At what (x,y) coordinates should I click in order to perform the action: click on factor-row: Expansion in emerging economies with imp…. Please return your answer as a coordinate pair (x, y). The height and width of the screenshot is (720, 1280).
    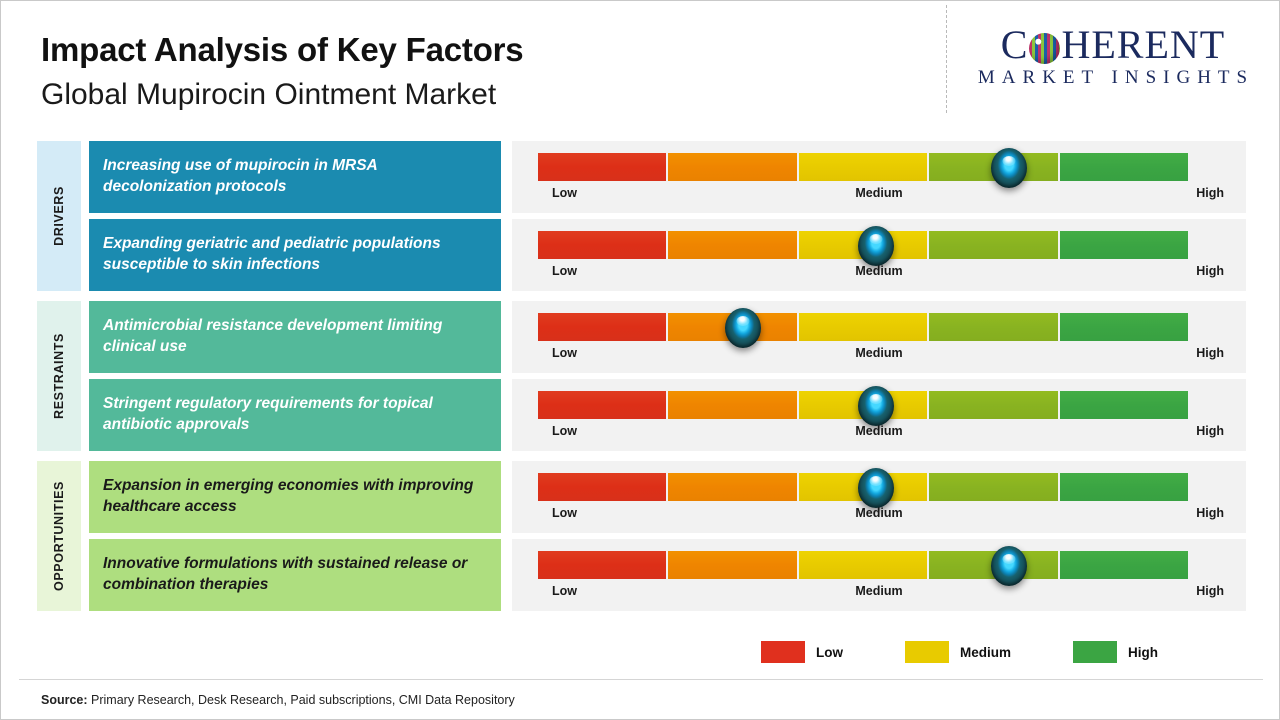
    Looking at the image, I should click on (640, 500).